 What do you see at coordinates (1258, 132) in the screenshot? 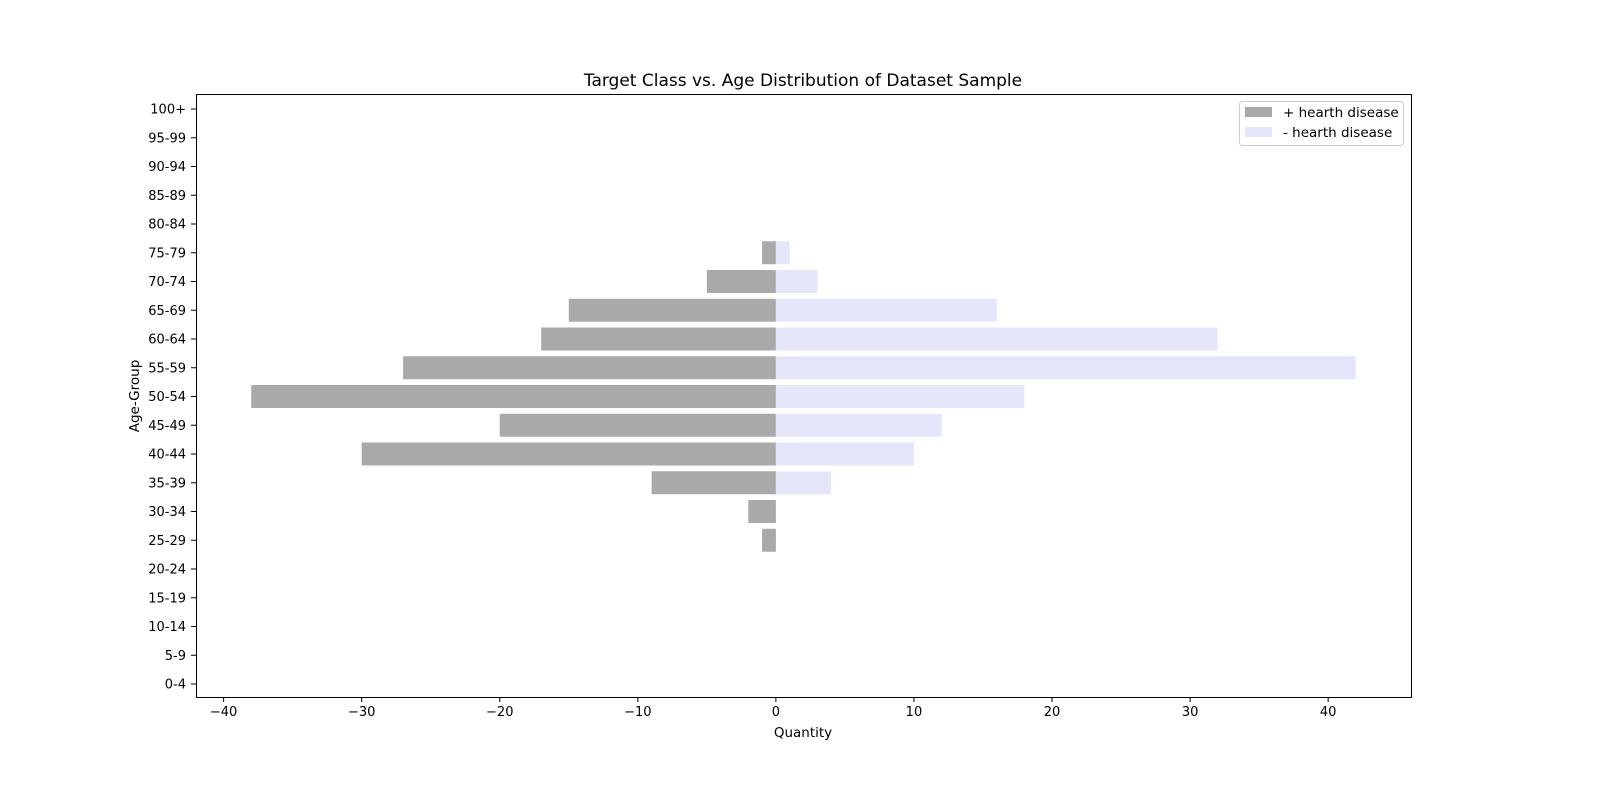
I see `legend-swatch-negative` at bounding box center [1258, 132].